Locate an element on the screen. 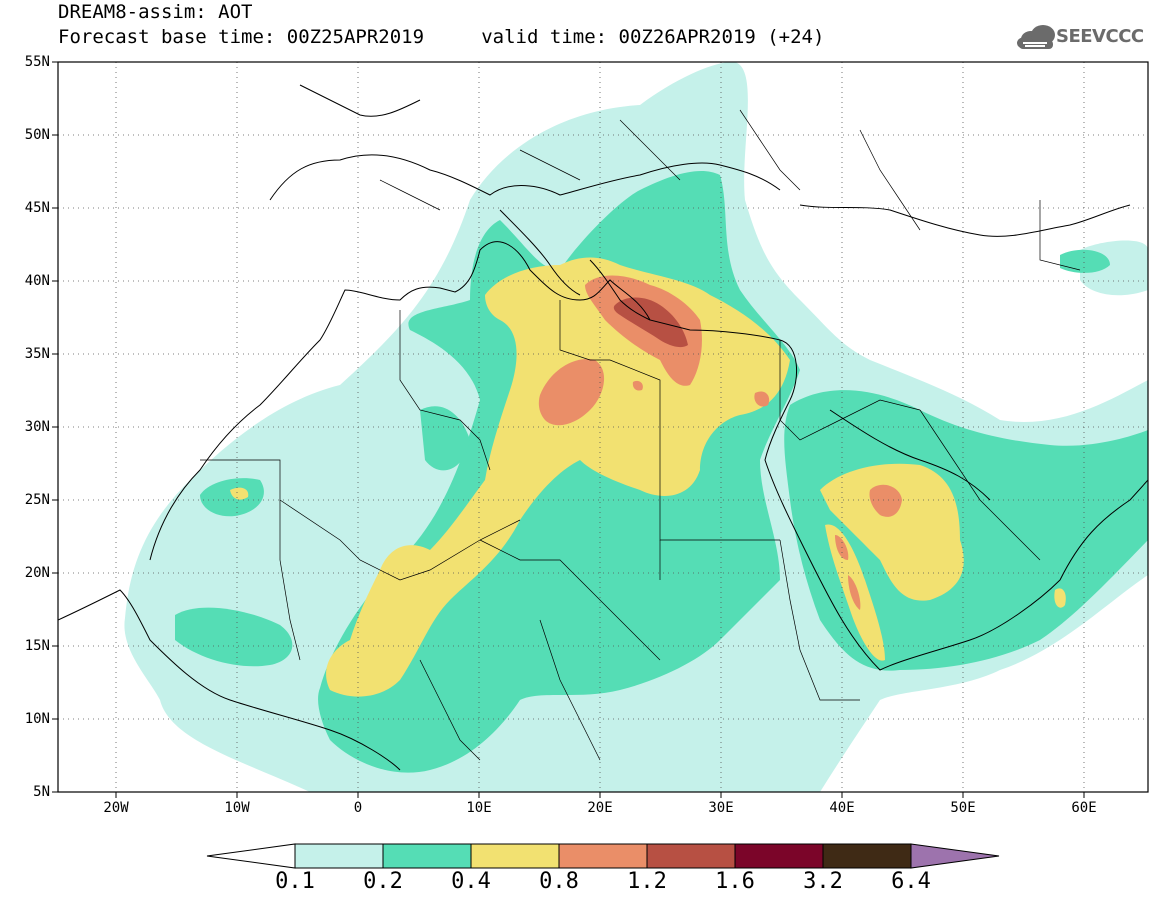  colorbar-label-0.4: 0.4 is located at coordinates (471, 881).